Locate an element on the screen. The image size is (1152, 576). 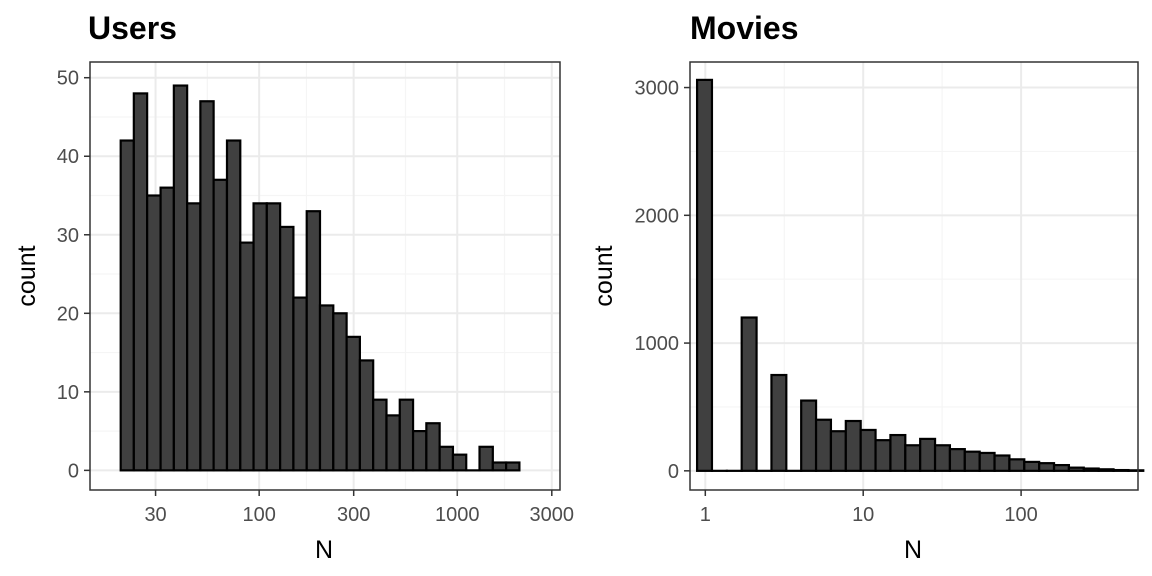
movies-y-tick-label: 2000 is located at coordinates (657, 216).